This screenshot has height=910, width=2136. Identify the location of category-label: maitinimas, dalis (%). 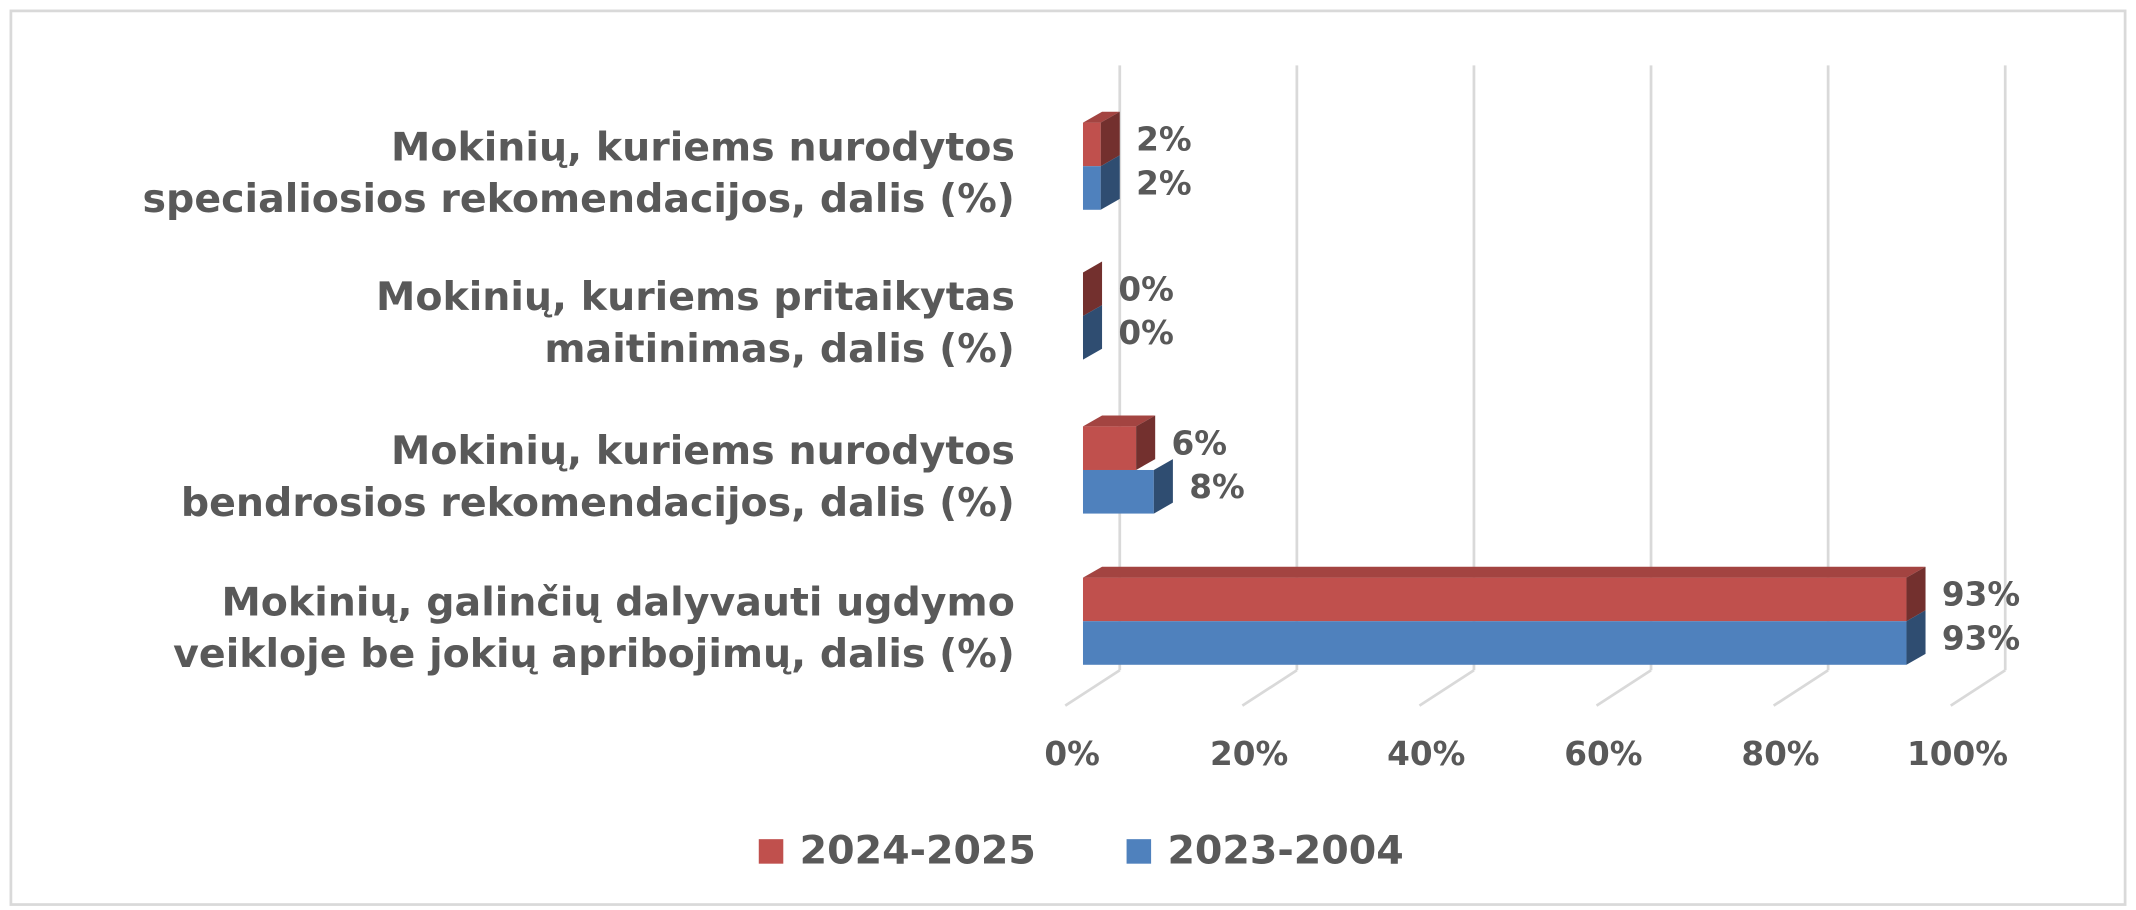
(779, 349).